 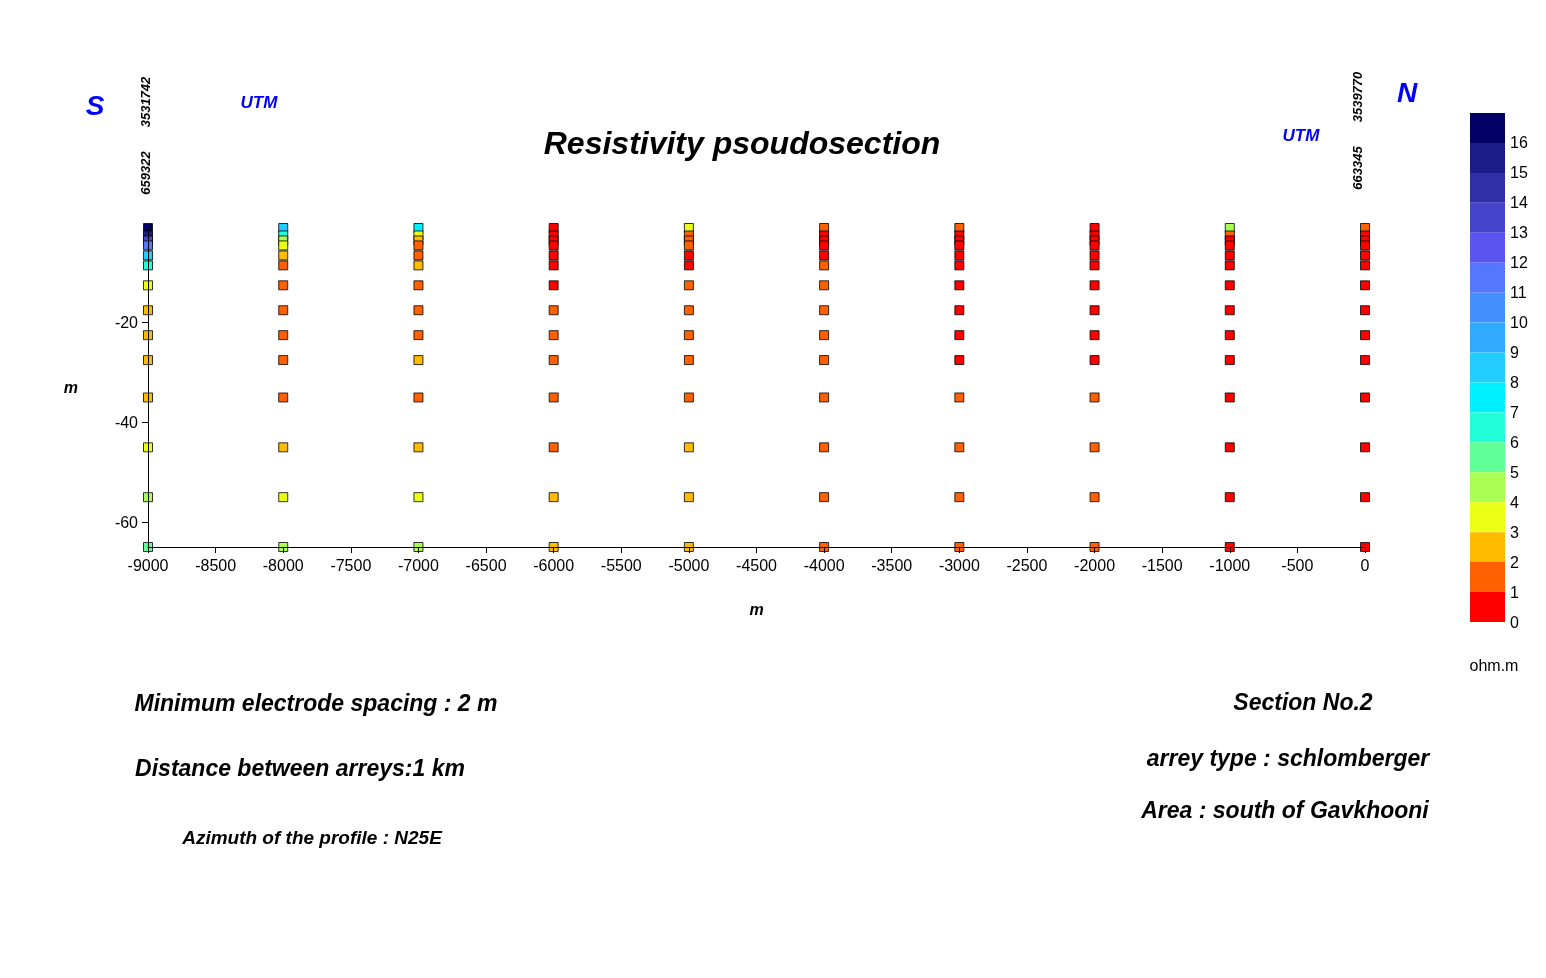 What do you see at coordinates (892, 565) in the screenshot?
I see `x-tick-label: -3500` at bounding box center [892, 565].